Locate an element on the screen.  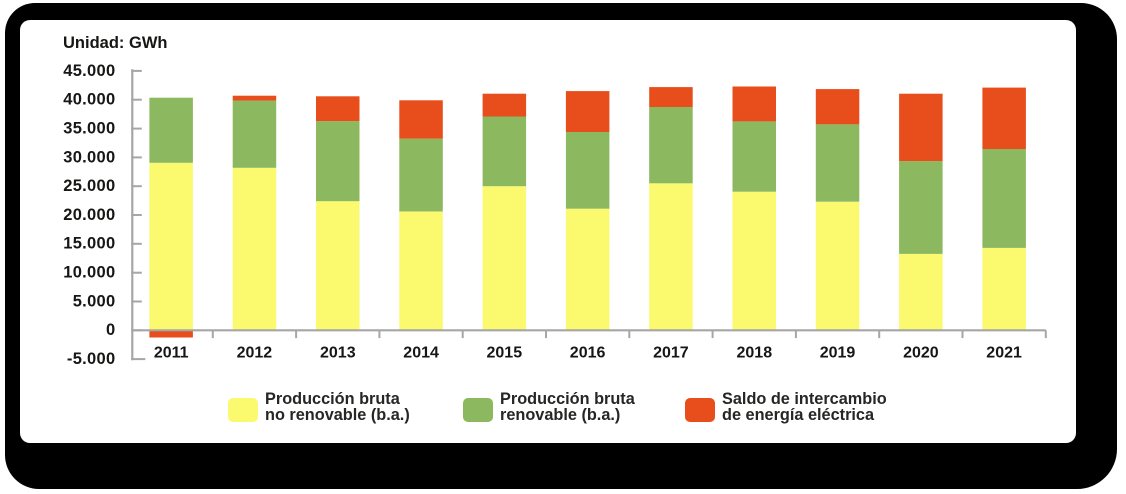
y-tick-label: 10.000 is located at coordinates (89, 273).